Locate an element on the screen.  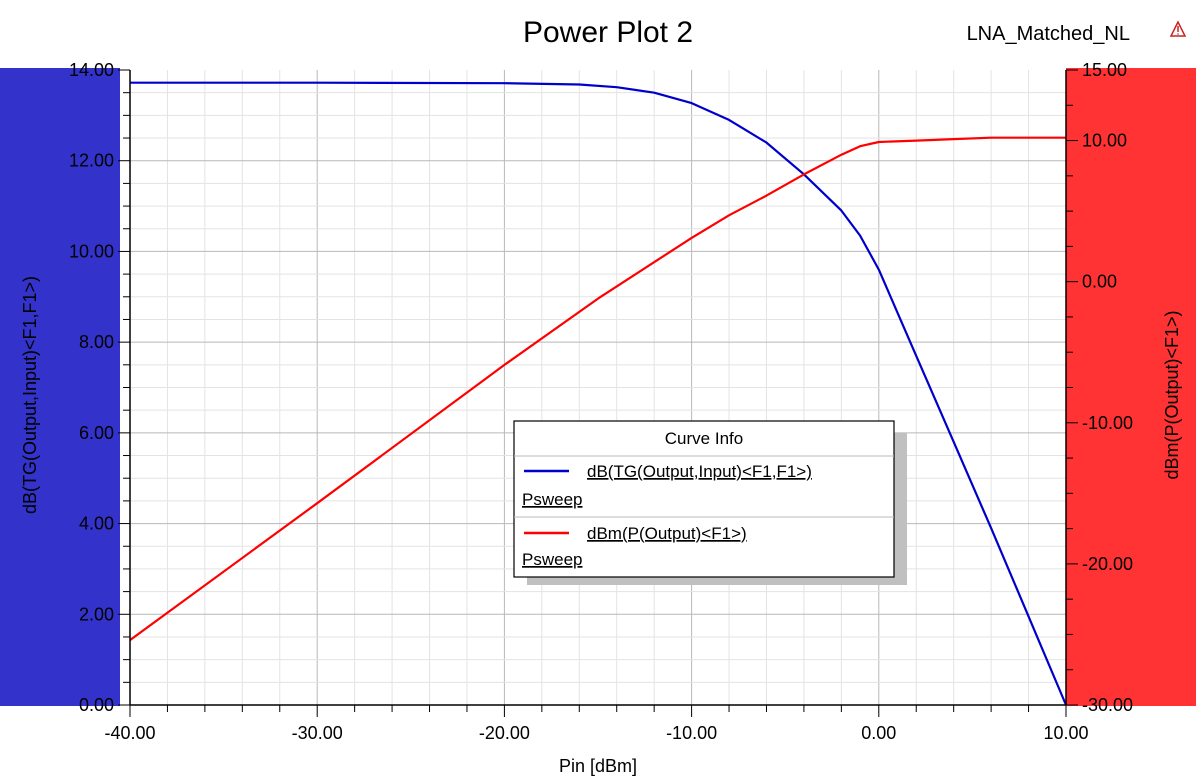
right-y-axis-label: dBm(P(Output)<F1>) is located at coordinates (1172, 394).